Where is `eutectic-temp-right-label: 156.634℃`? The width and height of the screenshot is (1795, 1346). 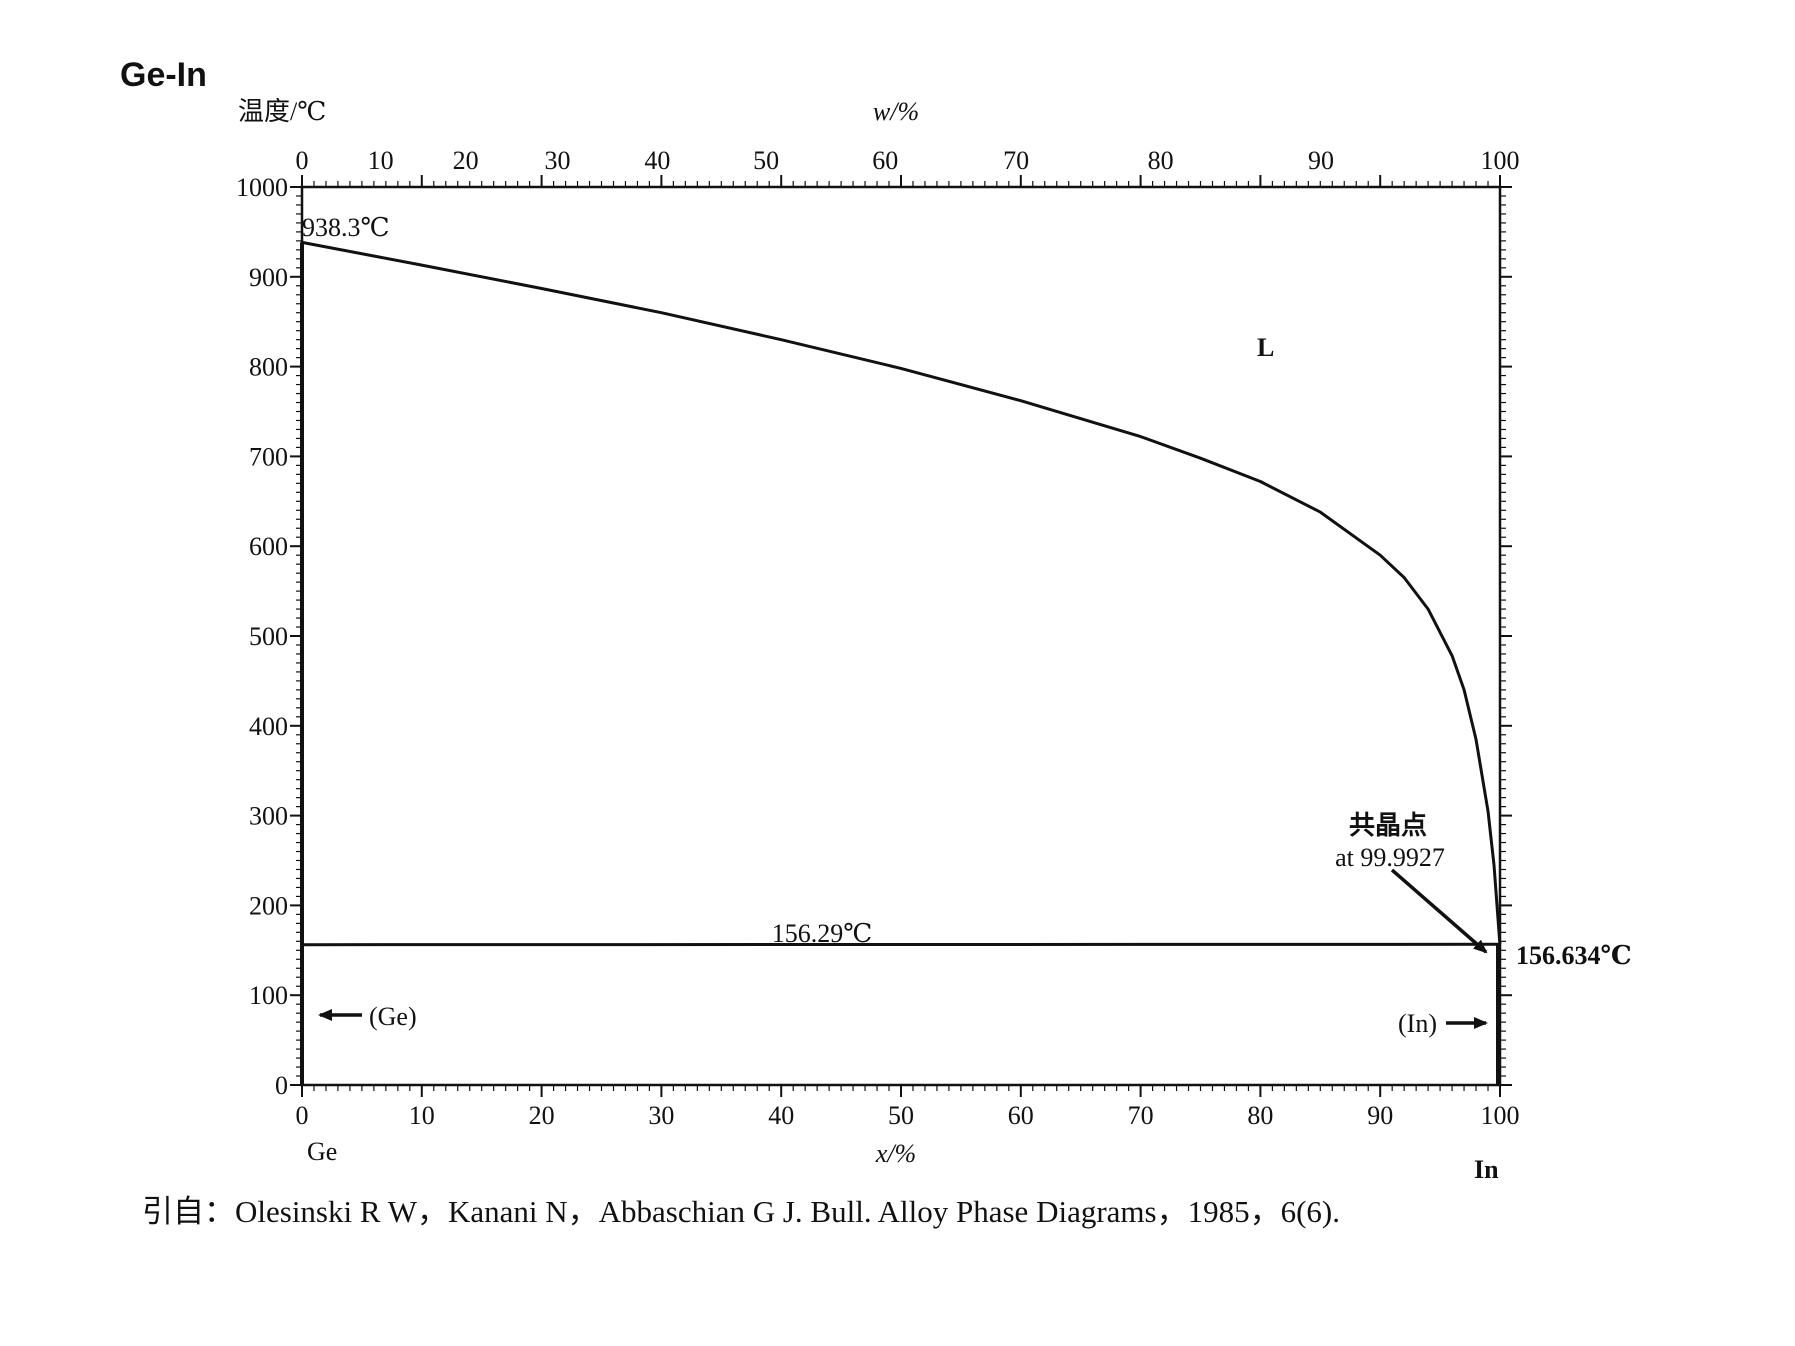
eutectic-temp-right-label: 156.634℃ is located at coordinates (1574, 955).